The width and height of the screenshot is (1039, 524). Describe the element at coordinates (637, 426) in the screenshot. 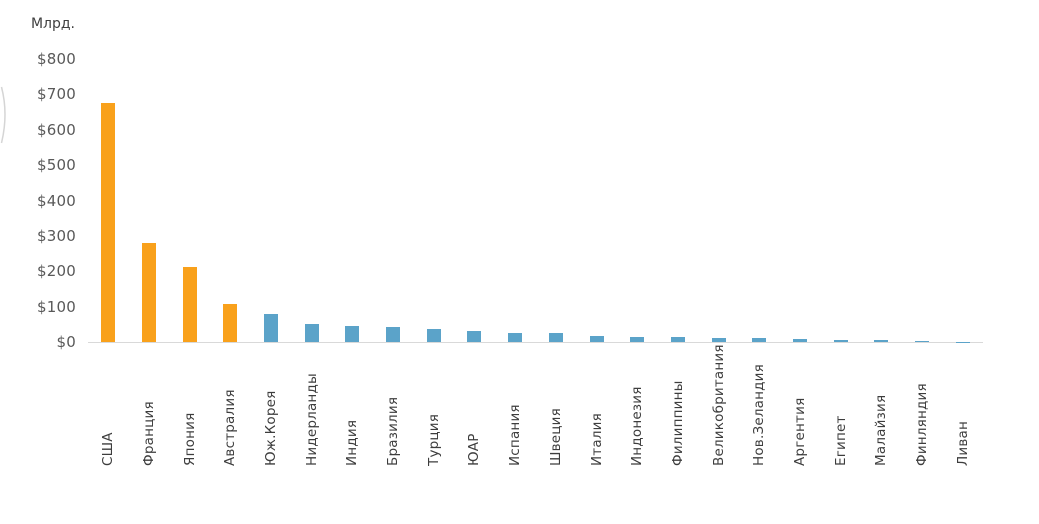

I see `x-axis-category-label: Индонезия` at that location.